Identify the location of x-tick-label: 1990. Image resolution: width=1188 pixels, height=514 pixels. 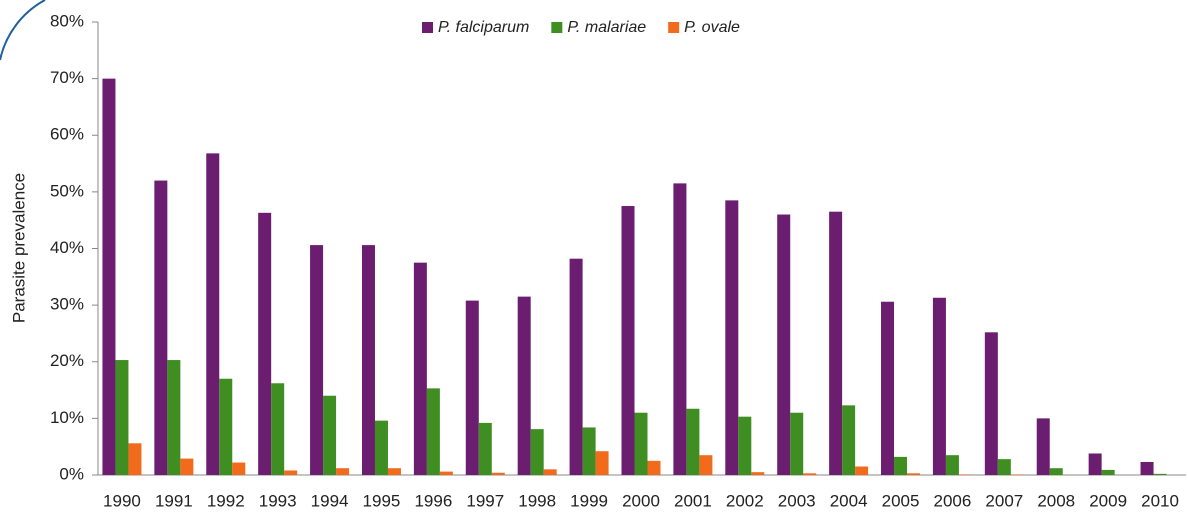
(122, 500).